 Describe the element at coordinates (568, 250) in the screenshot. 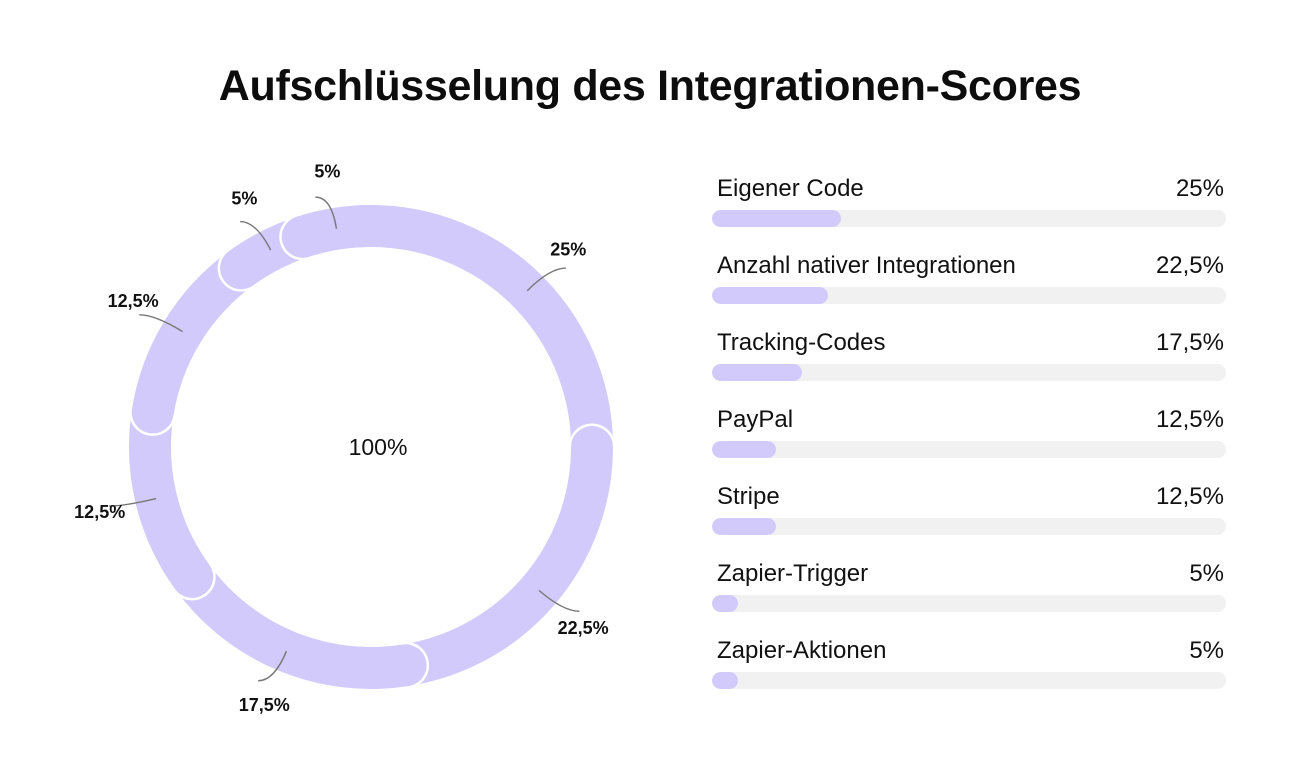

I see `slice-value-label: 25%` at that location.